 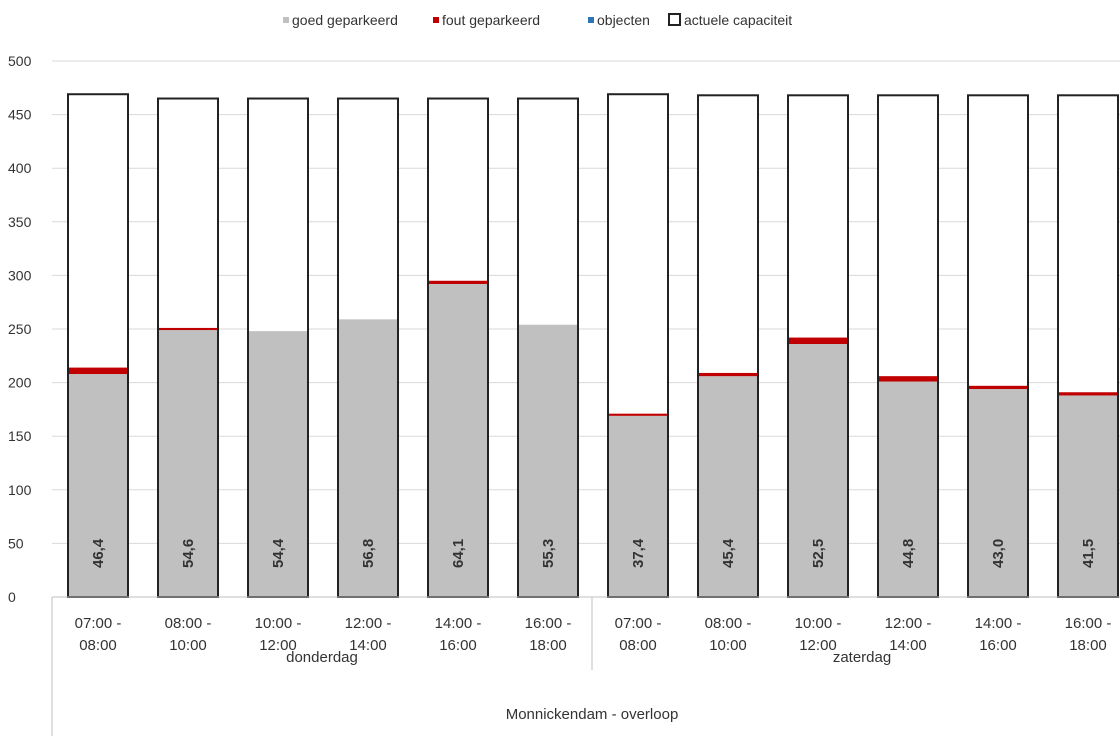 What do you see at coordinates (458, 553) in the screenshot?
I see `data-label: 64,1` at bounding box center [458, 553].